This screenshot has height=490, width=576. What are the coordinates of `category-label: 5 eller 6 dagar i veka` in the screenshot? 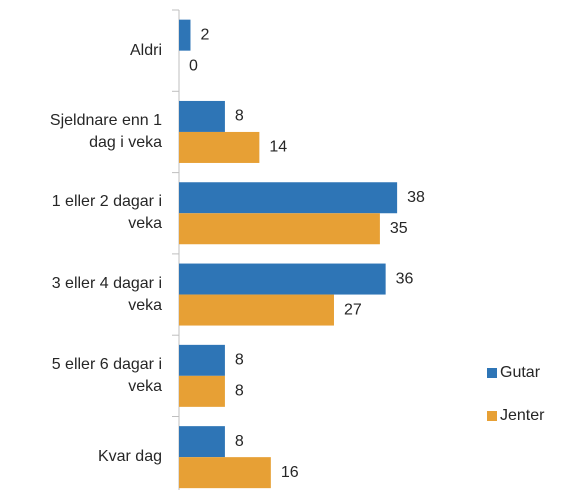 It's located at (106, 375).